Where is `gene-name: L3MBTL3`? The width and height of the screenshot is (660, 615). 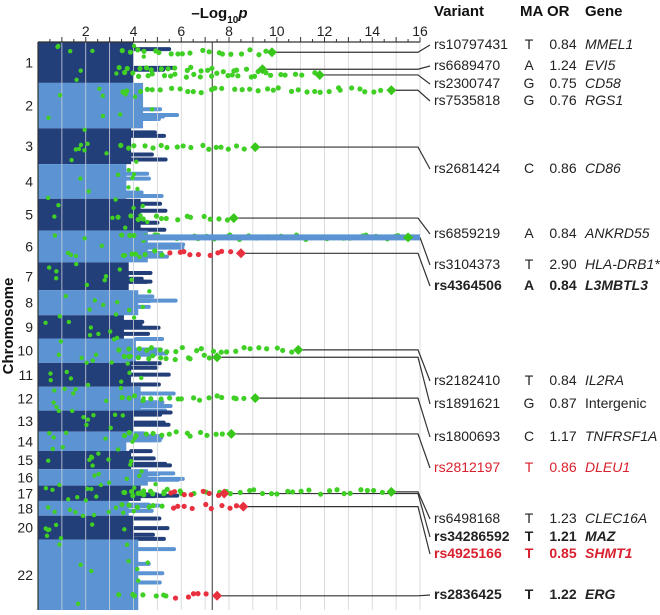 gene-name: L3MBTL3 is located at coordinates (616, 285).